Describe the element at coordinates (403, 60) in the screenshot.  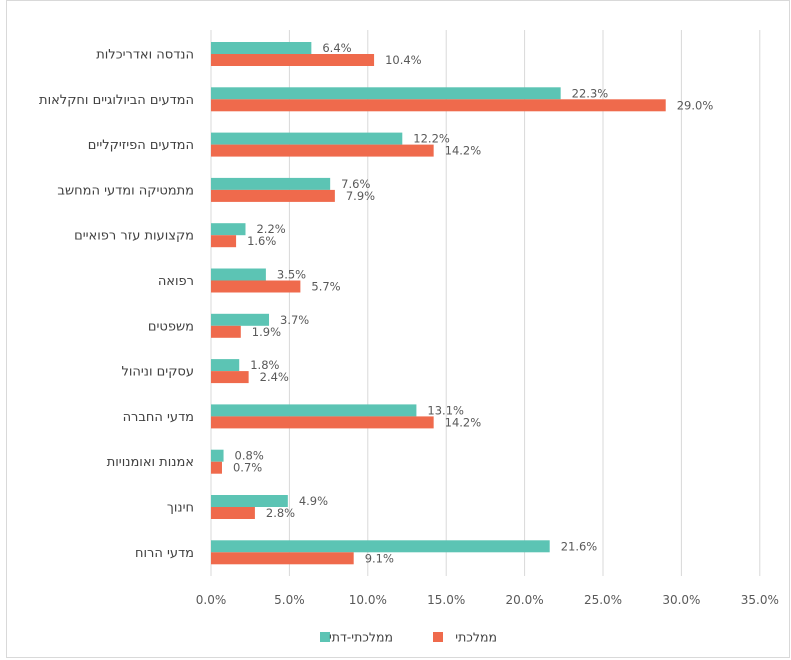
I see `data-label: 10.4%` at that location.